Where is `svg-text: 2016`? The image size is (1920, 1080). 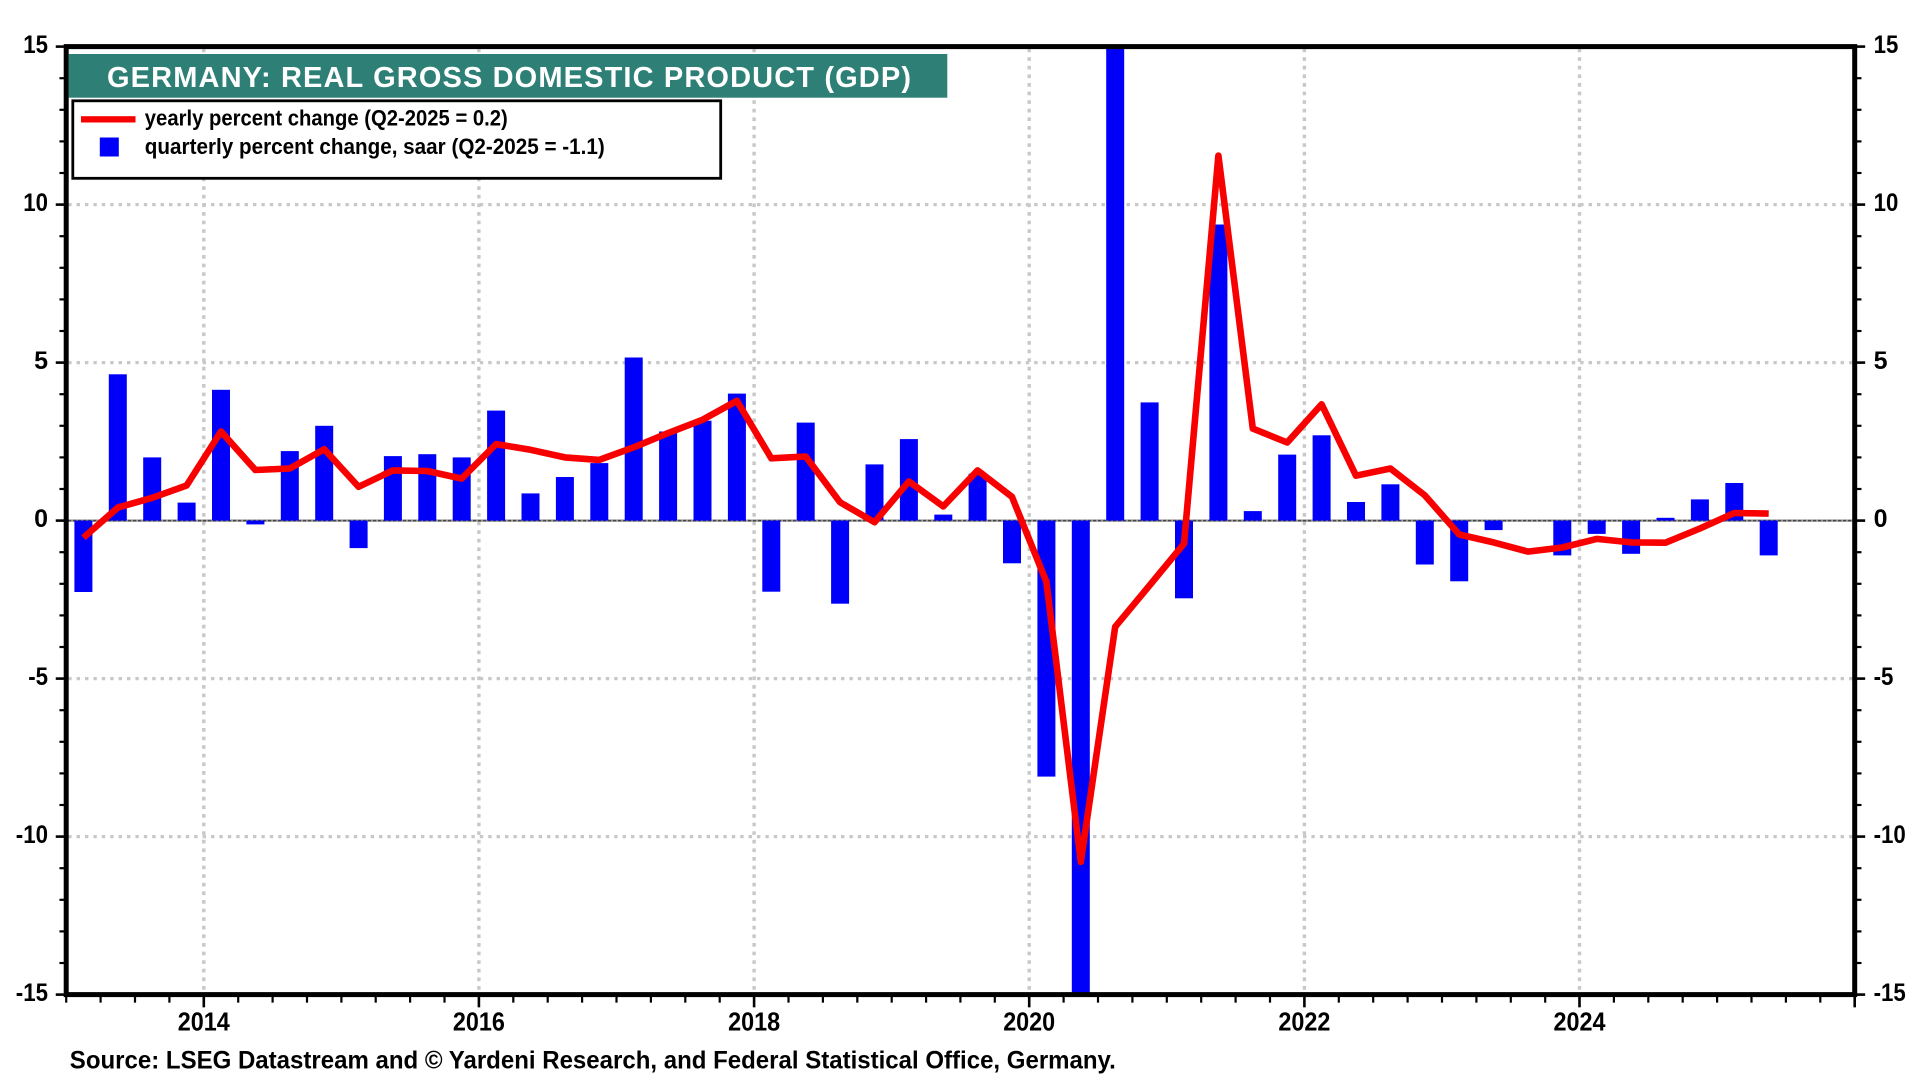 svg-text: 2016 is located at coordinates (479, 1023).